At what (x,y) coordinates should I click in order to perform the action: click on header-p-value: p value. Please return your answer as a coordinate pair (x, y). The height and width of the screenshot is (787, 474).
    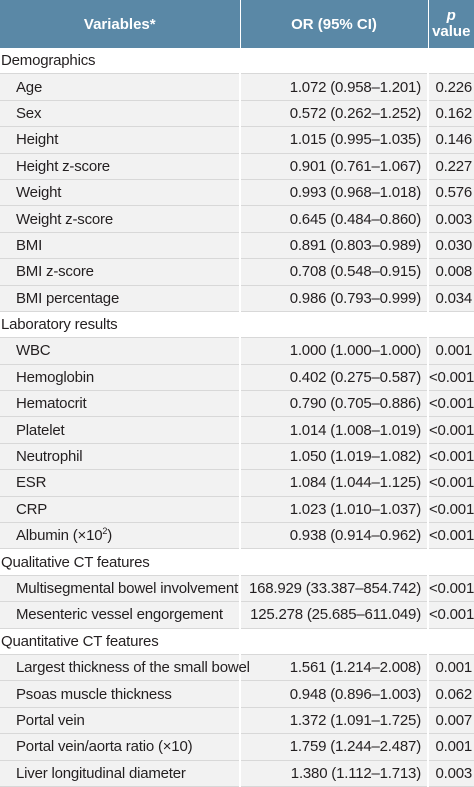
    Looking at the image, I should click on (451, 24).